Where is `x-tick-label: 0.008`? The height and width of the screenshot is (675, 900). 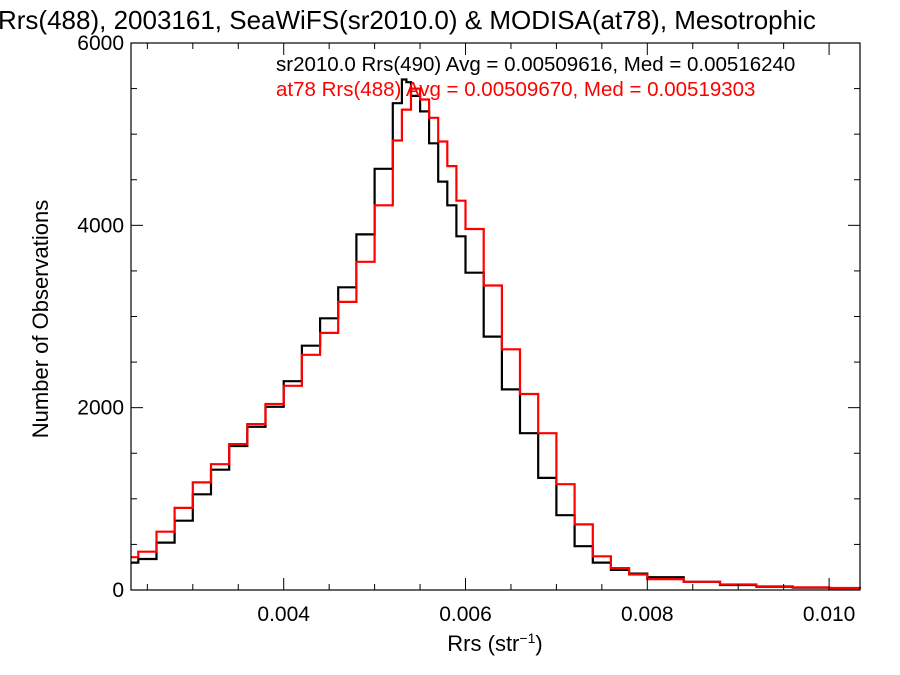 x-tick-label: 0.008 is located at coordinates (647, 614).